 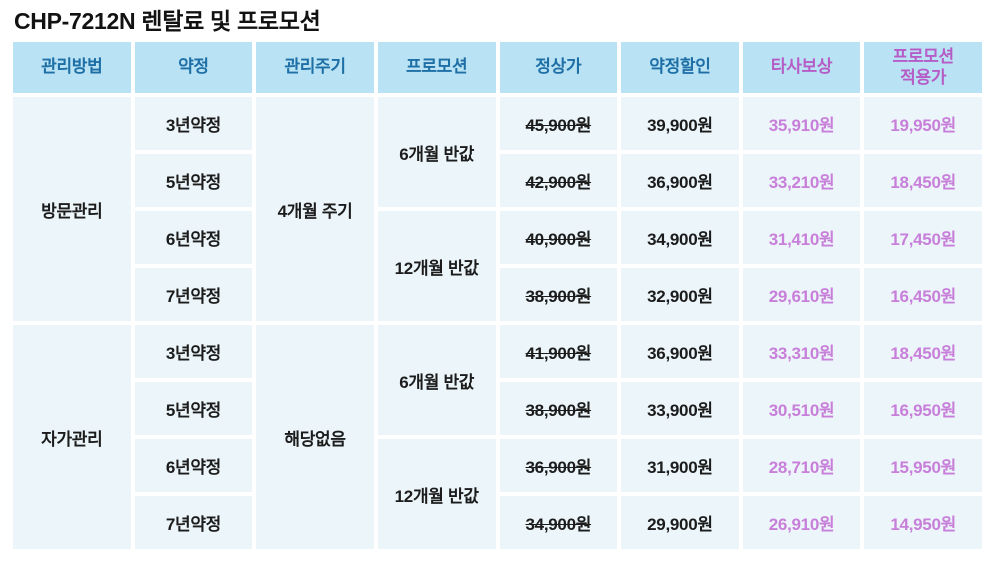 I want to click on cell-competitor-compensation: 26,910원, so click(x=801, y=522).